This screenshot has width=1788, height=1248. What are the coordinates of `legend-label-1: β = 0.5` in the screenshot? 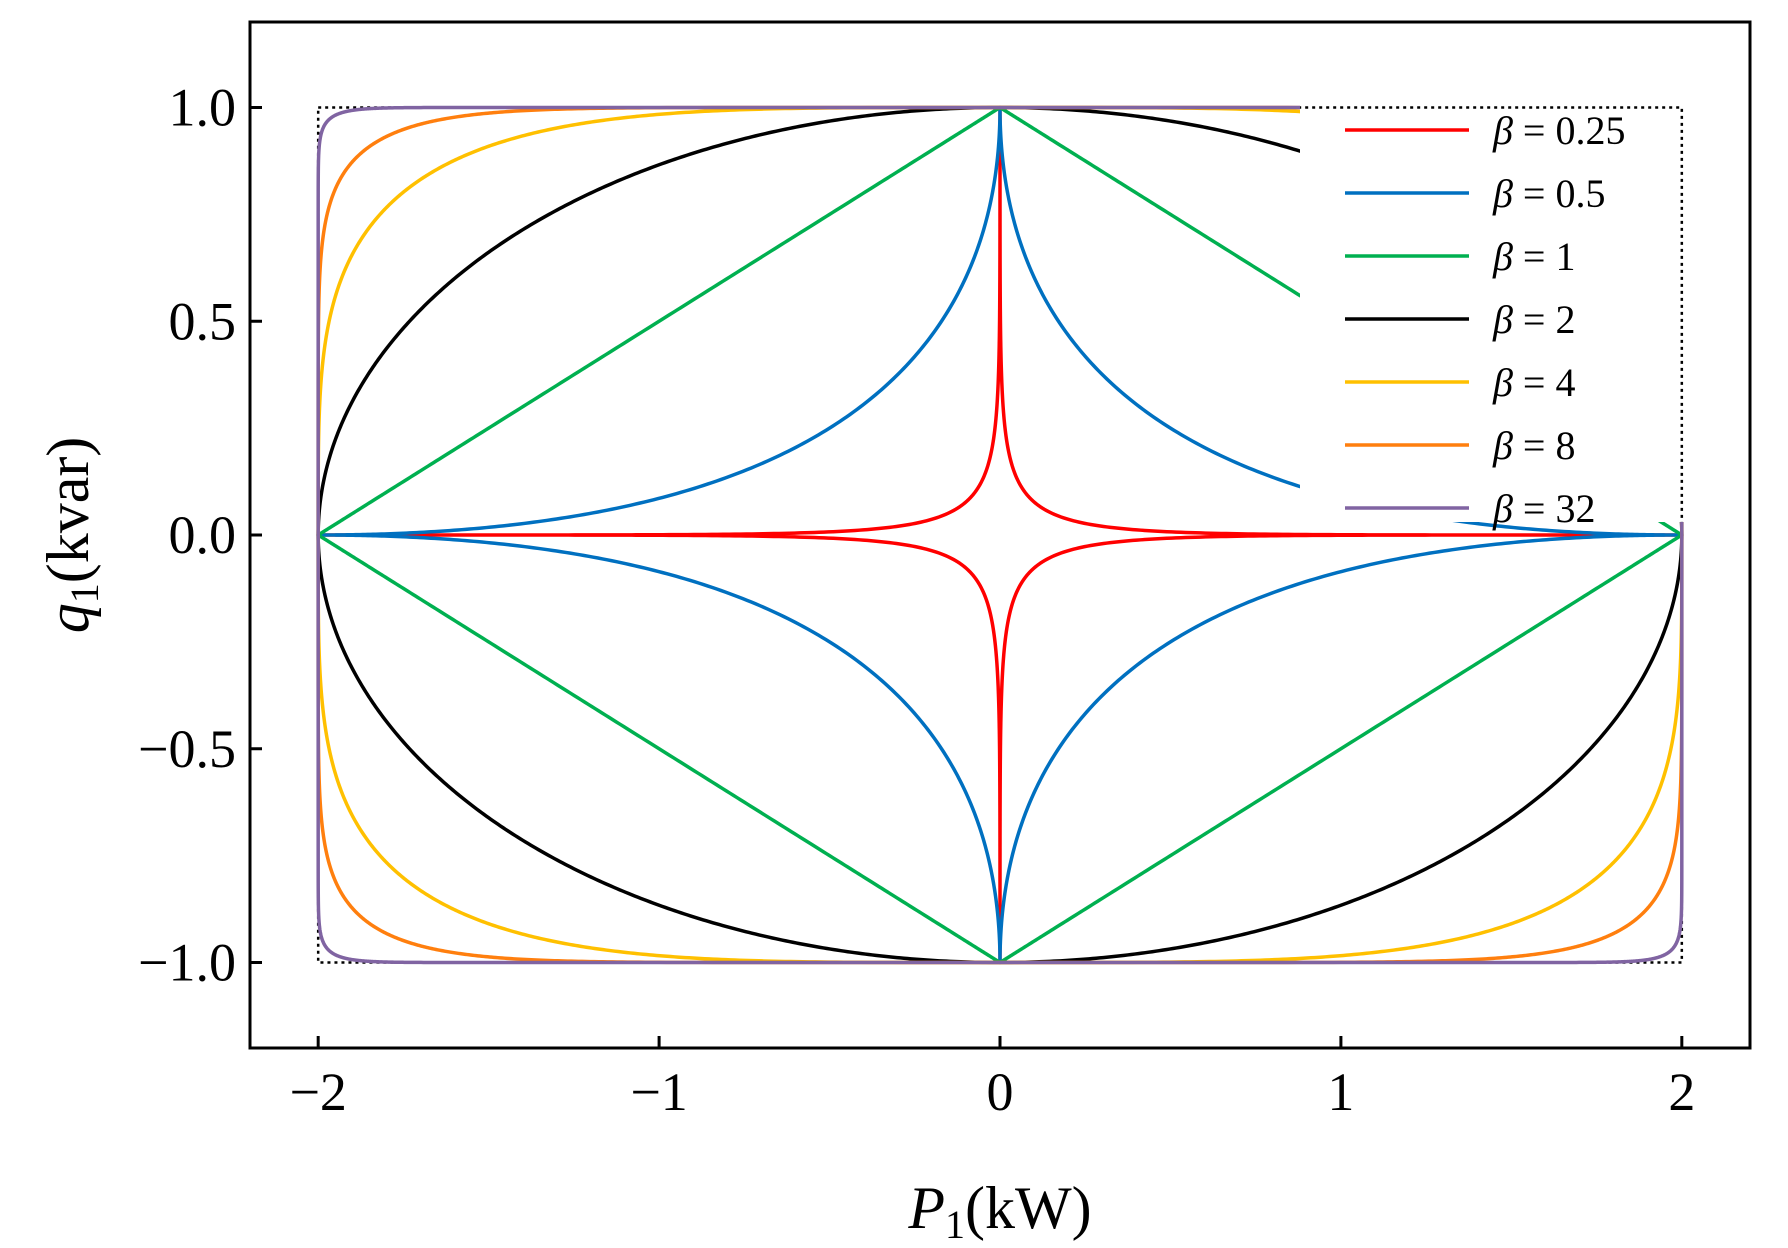 It's located at (1548, 193).